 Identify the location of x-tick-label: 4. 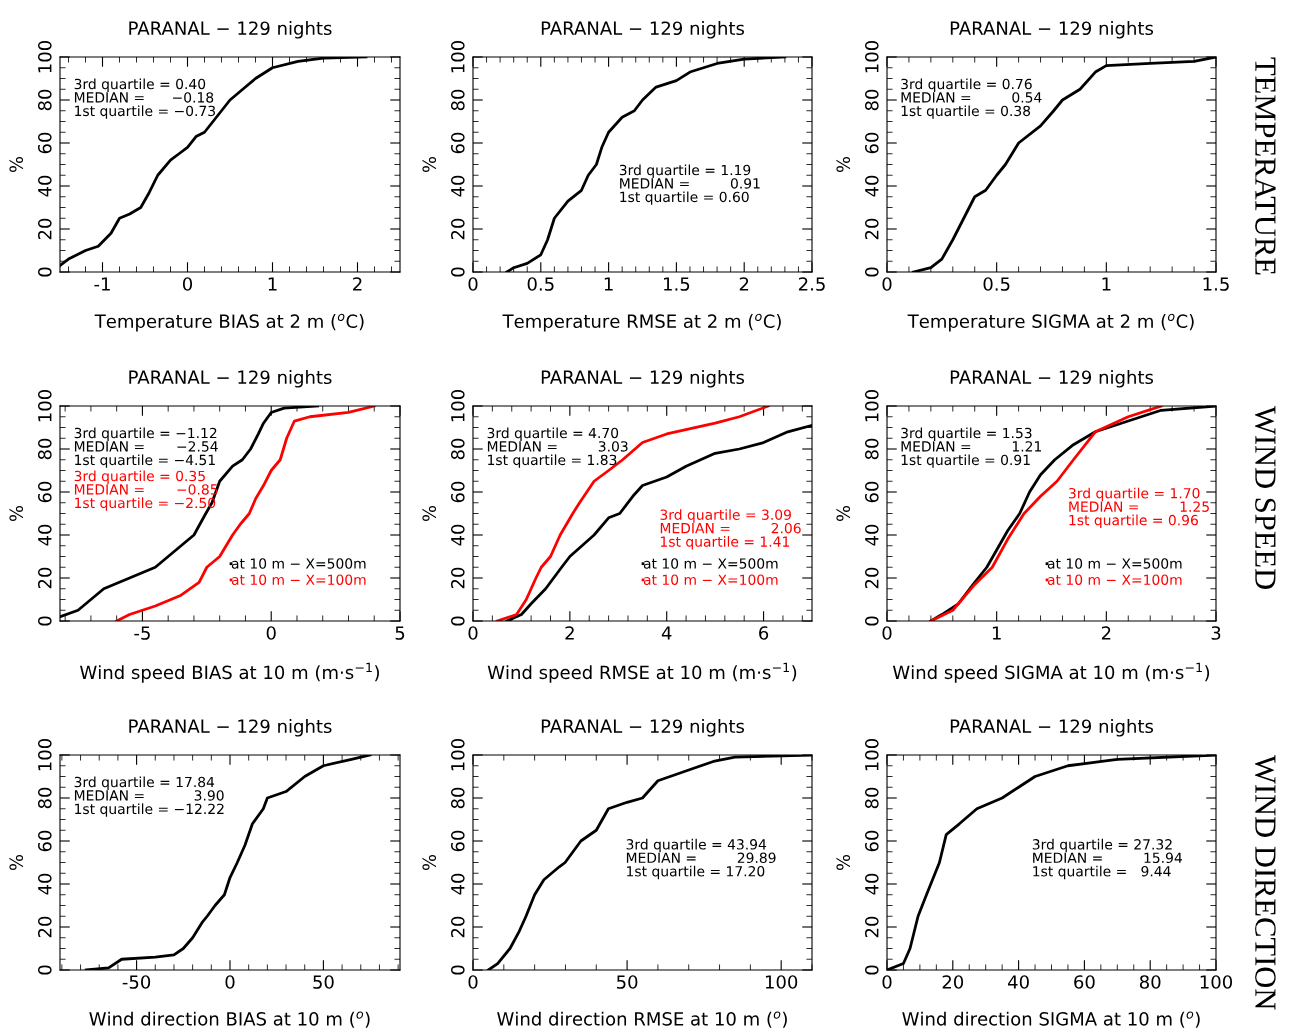
(666, 633).